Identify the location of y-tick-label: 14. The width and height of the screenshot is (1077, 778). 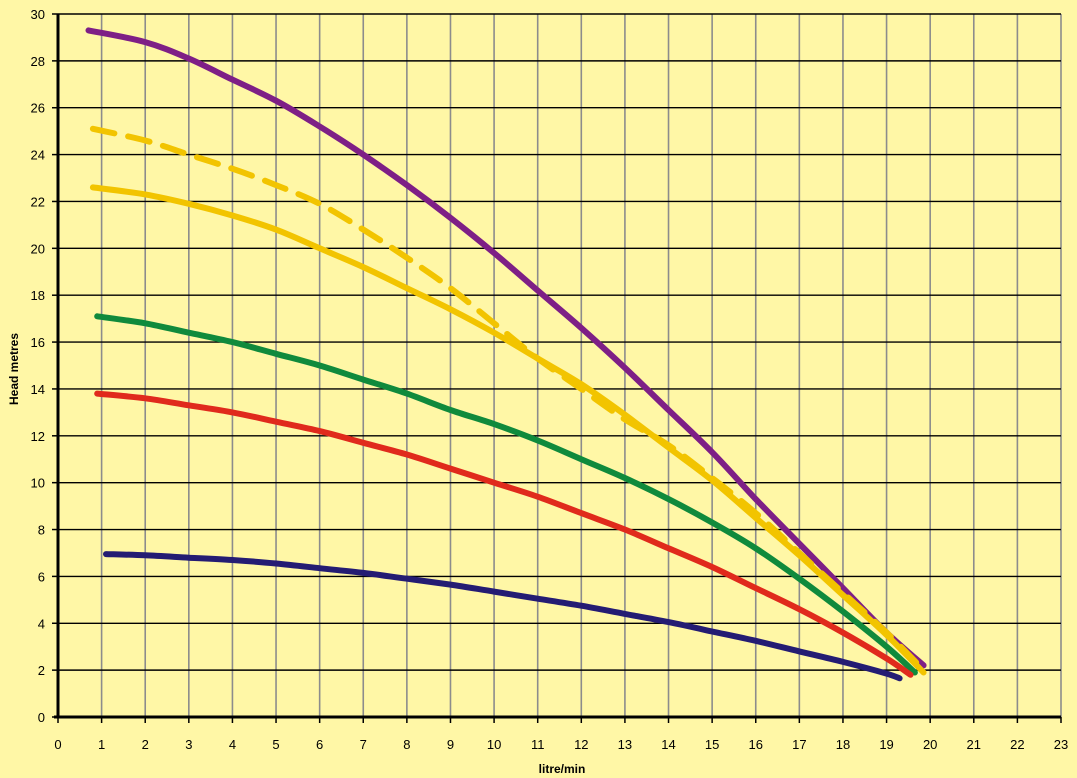
(38, 389).